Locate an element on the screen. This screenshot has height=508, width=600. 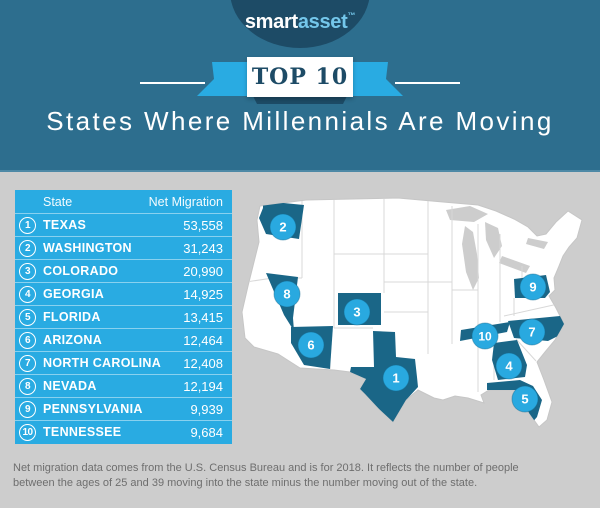
state-name: COLORADO is located at coordinates (81, 271).